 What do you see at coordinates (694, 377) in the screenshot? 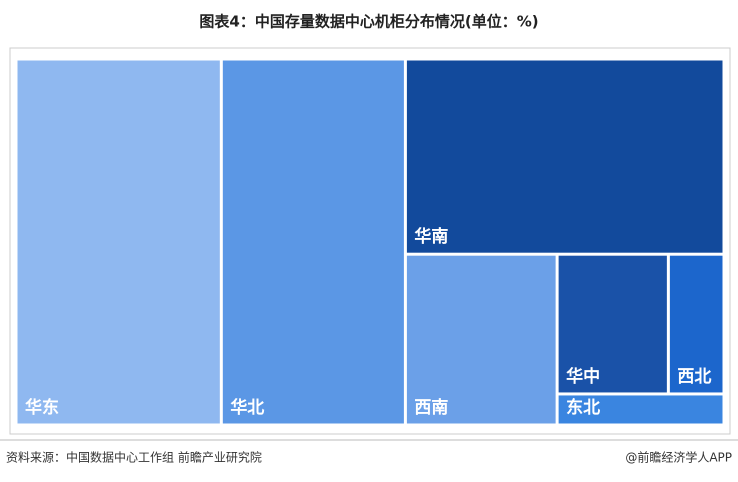
I see `tile-label: 西北` at bounding box center [694, 377].